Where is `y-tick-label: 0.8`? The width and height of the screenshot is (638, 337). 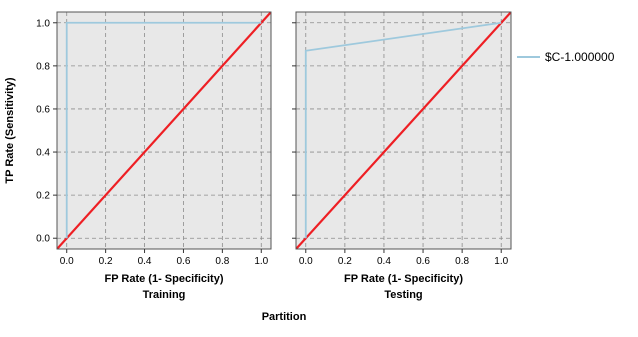
y-tick-label: 0.8 is located at coordinates (43, 66).